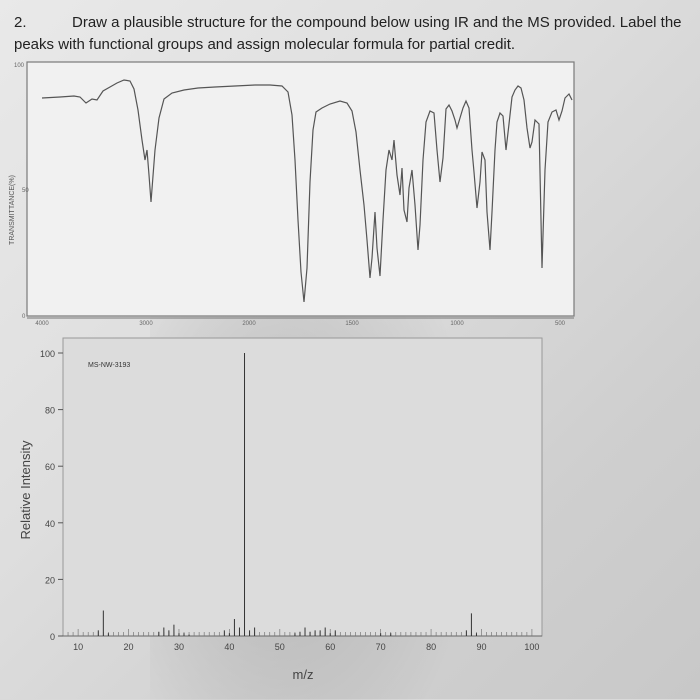 This screenshot has height=700, width=700. I want to click on ms-x-tick-label: 70, so click(381, 647).